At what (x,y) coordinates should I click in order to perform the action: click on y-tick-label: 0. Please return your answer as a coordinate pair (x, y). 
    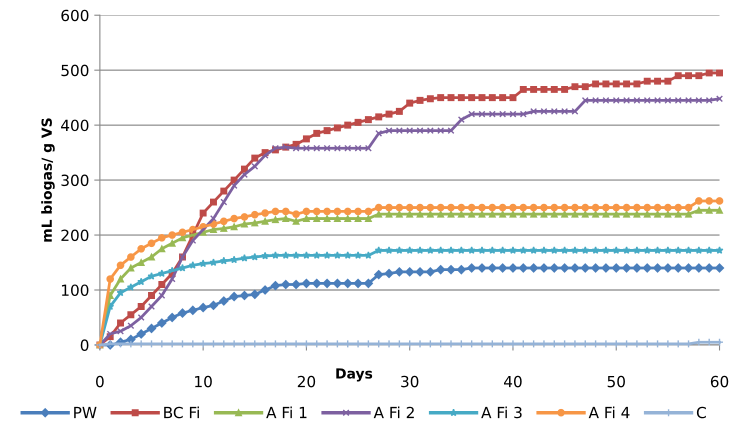
    Looking at the image, I should click on (84, 345).